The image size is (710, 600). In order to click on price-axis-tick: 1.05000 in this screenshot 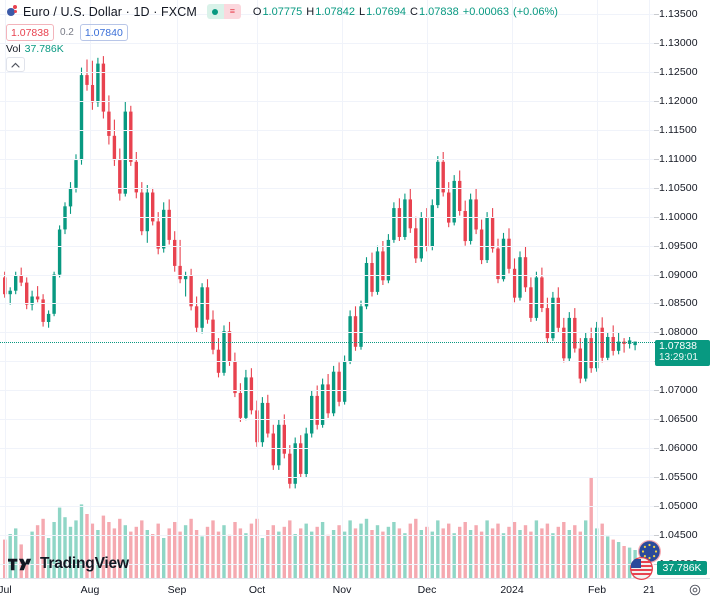, I will do `click(676, 506)`.